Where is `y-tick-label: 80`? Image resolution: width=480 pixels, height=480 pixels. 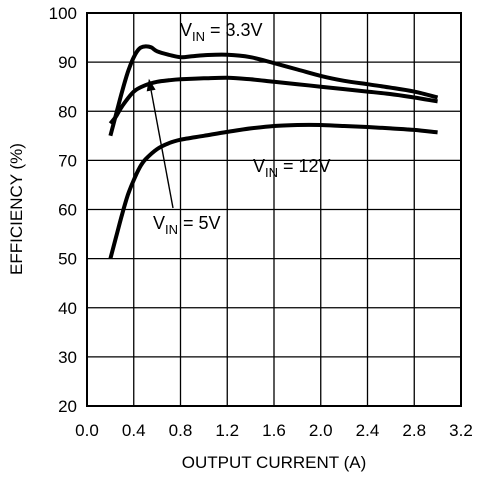
y-tick-label: 80 is located at coordinates (67, 111).